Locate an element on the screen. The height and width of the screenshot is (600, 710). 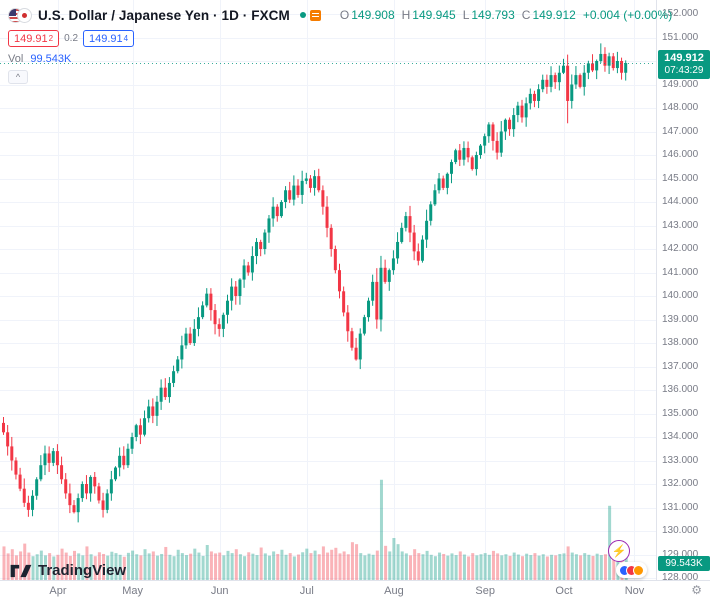
high-value: 149.945 is located at coordinates (434, 15).